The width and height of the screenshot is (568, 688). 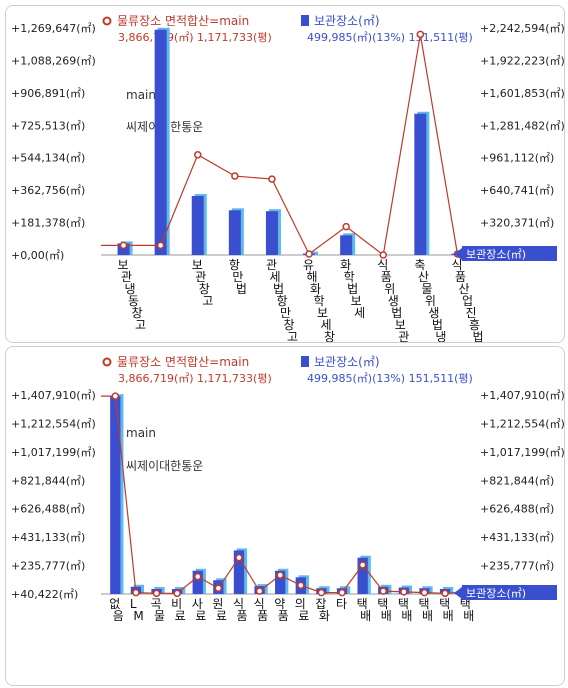 What do you see at coordinates (320, 604) in the screenshot?
I see `category-label: 잡` at bounding box center [320, 604].